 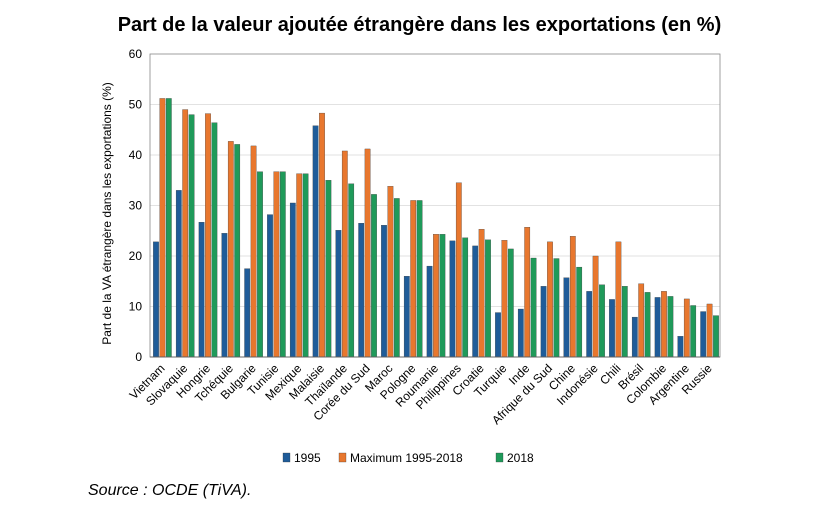 I want to click on bar-bulgarie-1995, so click(x=247, y=313).